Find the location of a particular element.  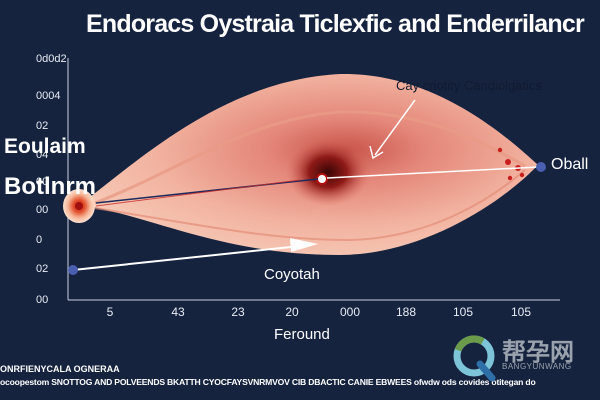

connector-core-node is located at coordinates (207, 191).